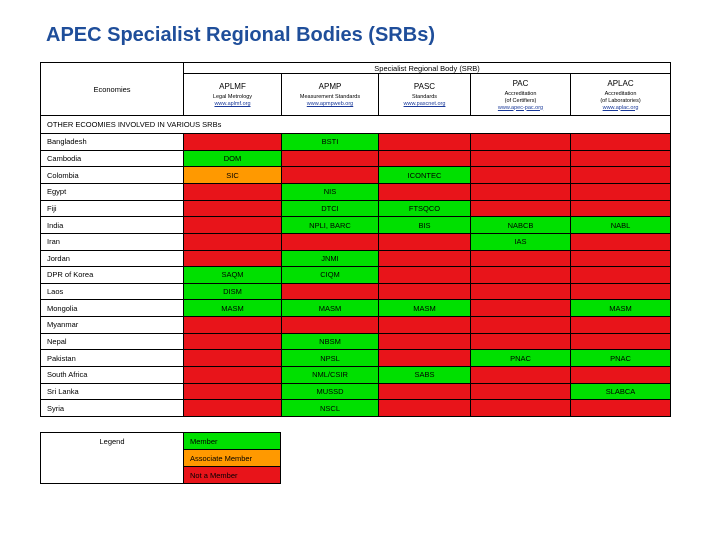 The image size is (720, 540). Describe the element at coordinates (112, 375) in the screenshot. I see `economy: South Africa` at that location.